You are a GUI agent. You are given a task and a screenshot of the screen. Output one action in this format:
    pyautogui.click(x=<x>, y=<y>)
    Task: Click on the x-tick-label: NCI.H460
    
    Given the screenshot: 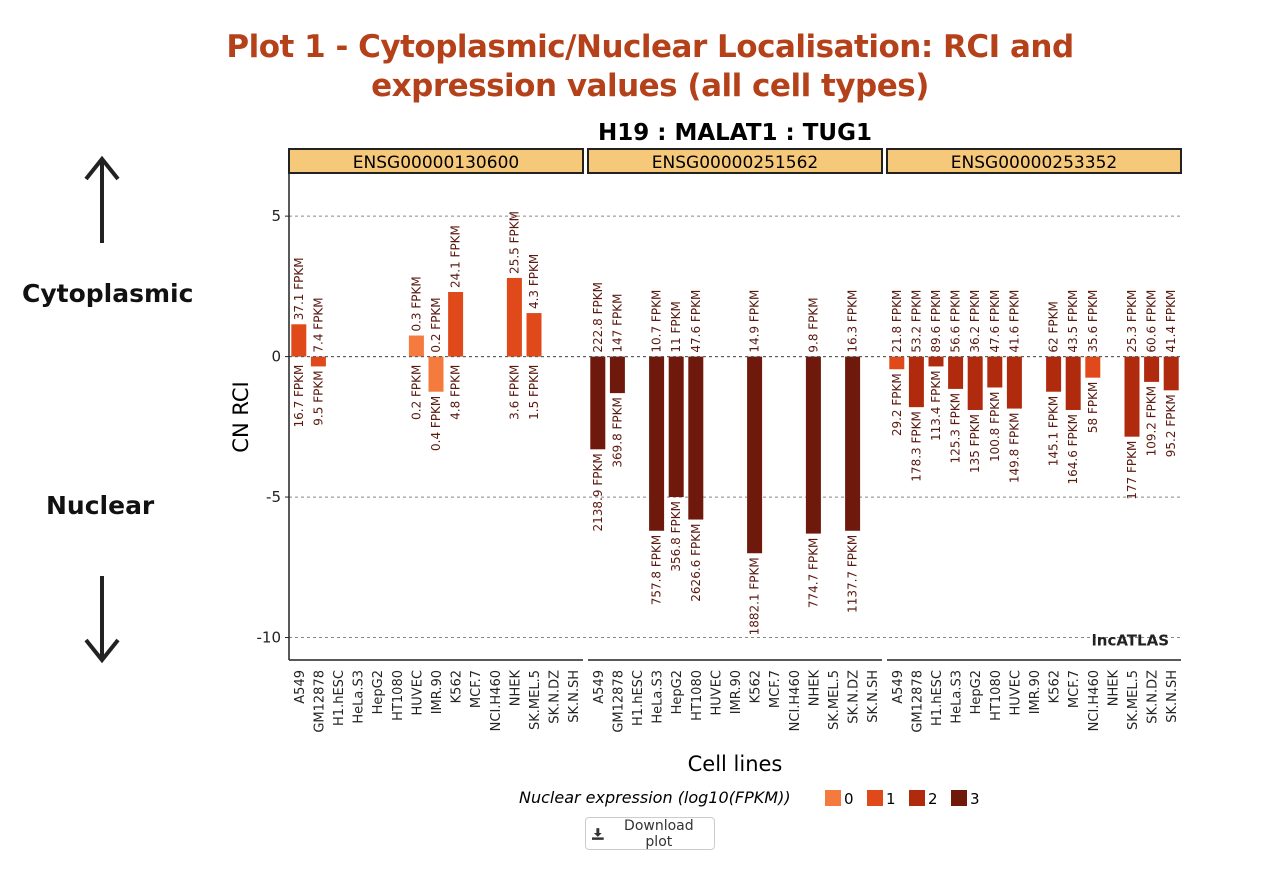 What is the action you would take?
    pyautogui.click(x=1094, y=700)
    